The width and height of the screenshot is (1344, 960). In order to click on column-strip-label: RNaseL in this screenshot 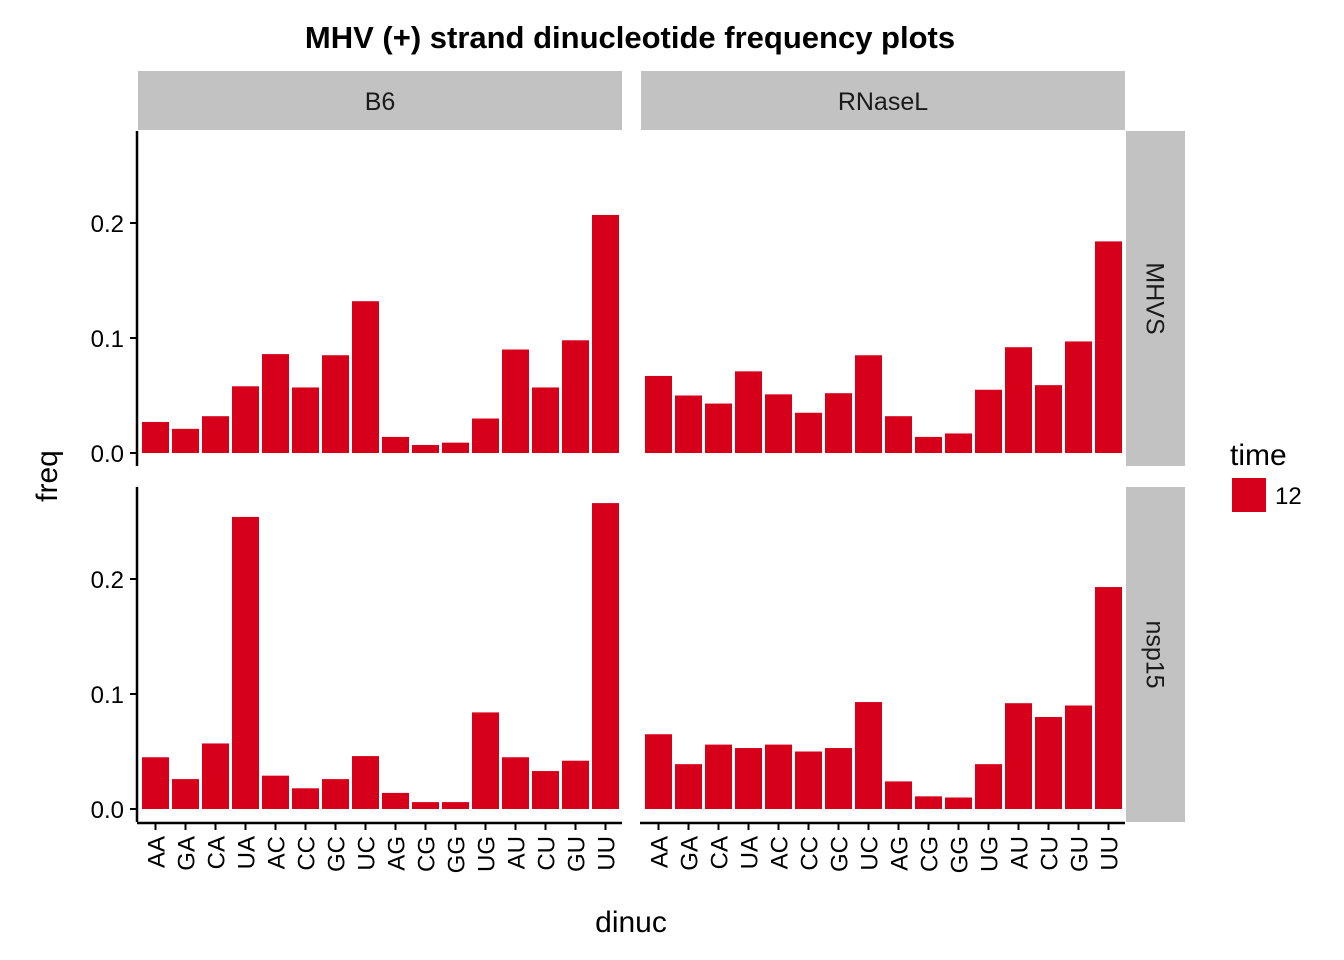, I will do `click(883, 102)`.